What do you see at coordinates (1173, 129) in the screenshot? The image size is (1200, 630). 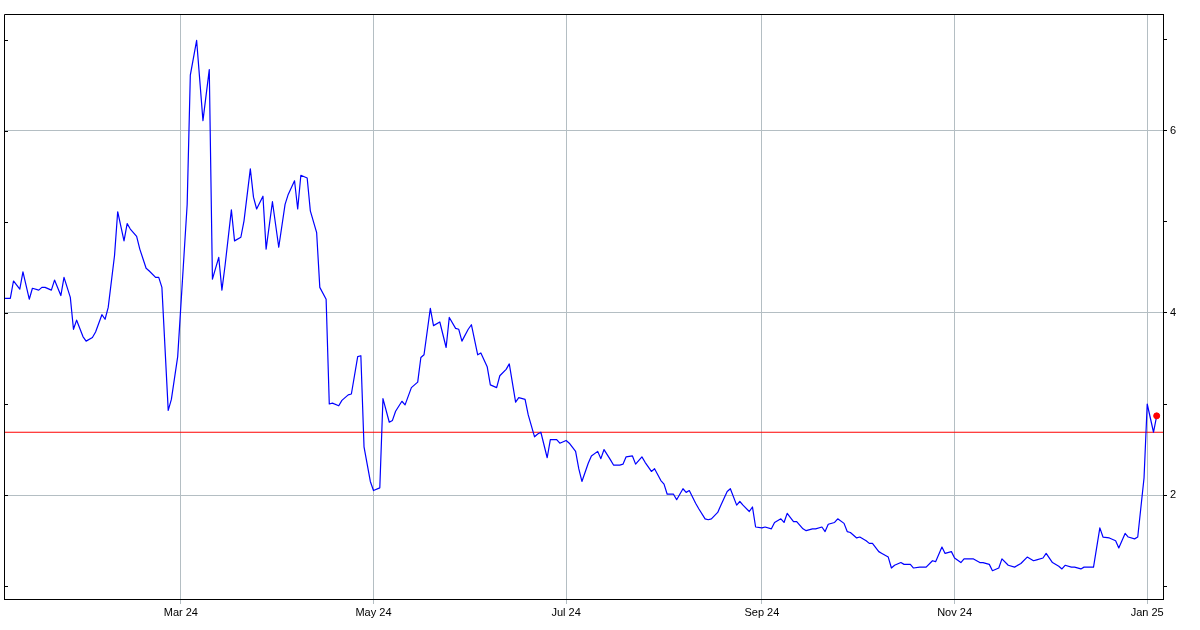 I see `y-tick-label: 6` at bounding box center [1173, 129].